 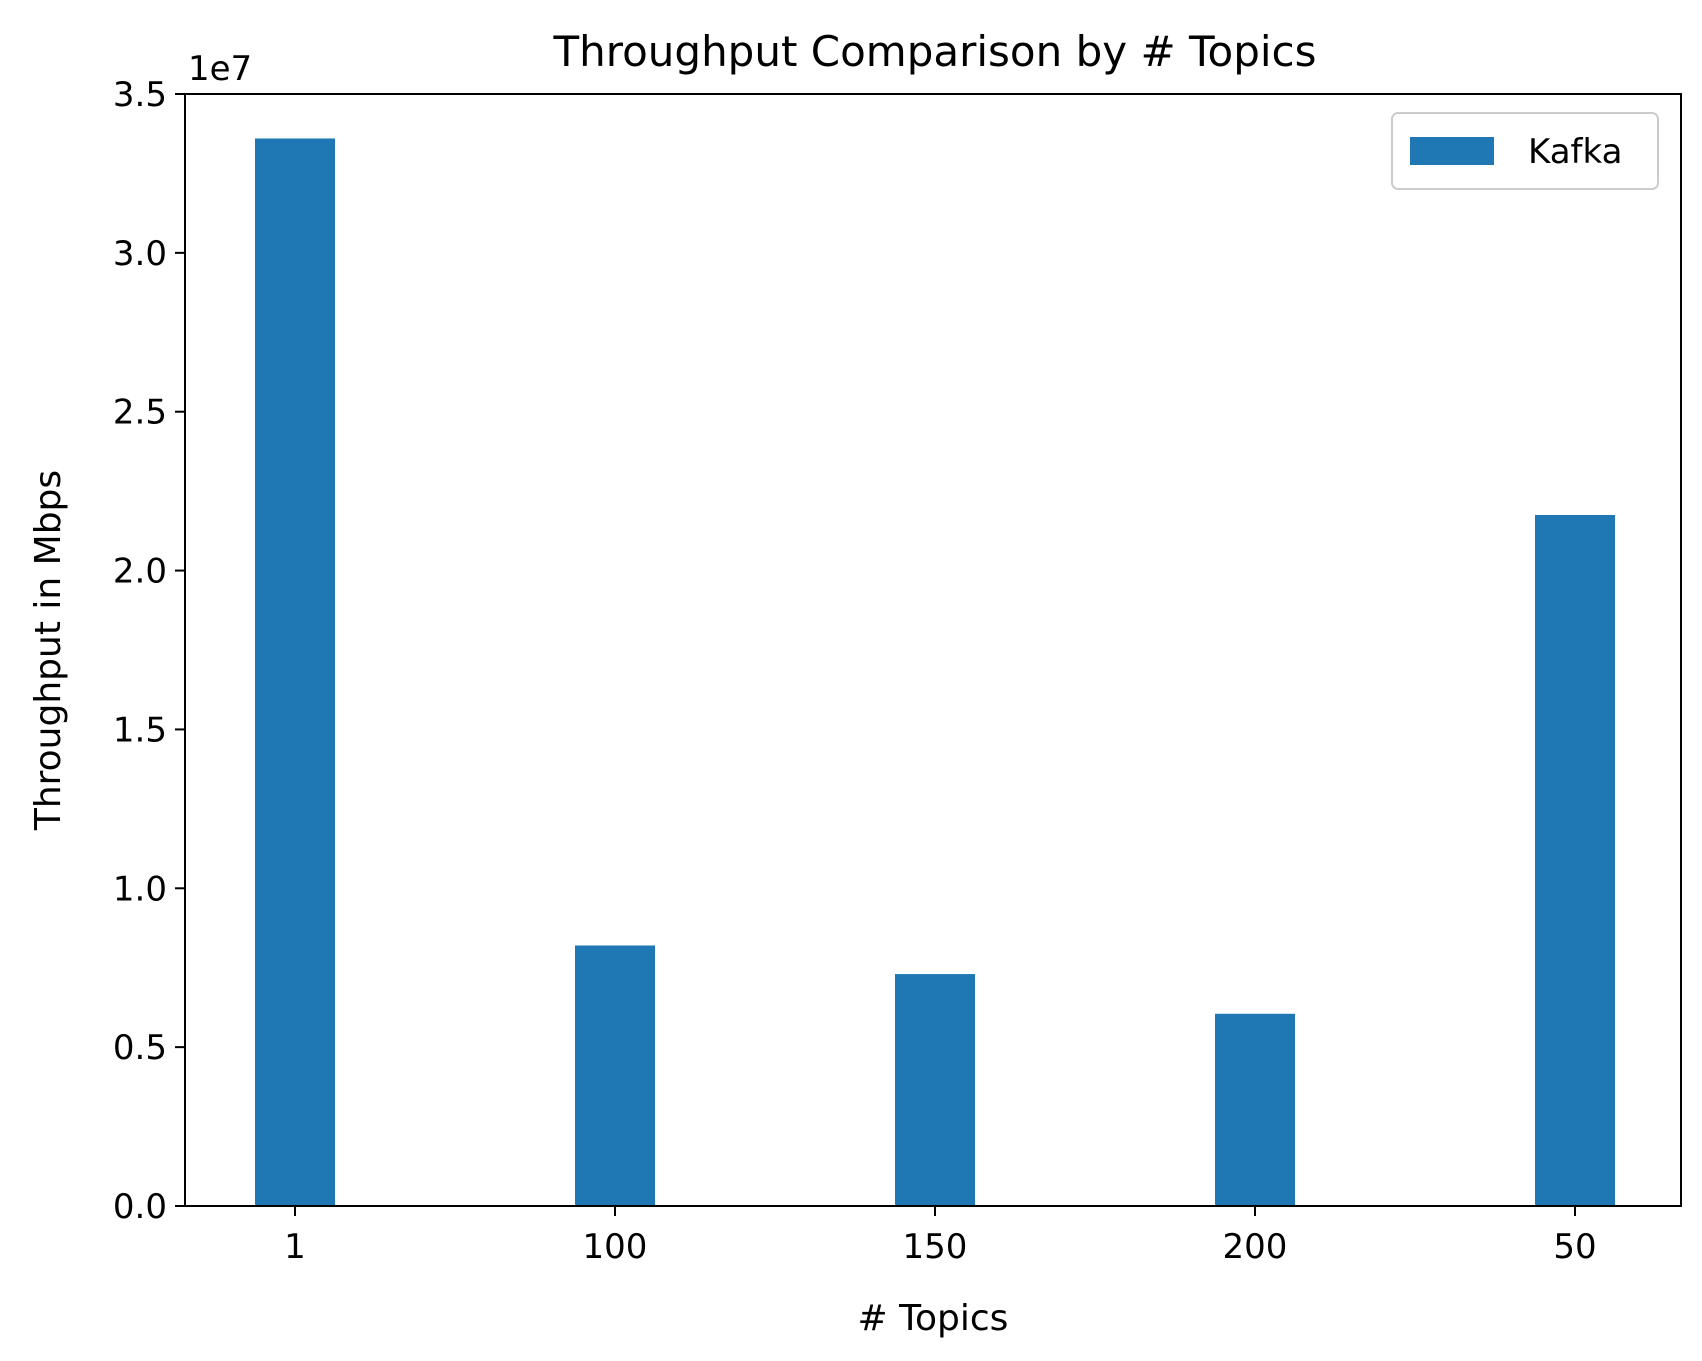 What do you see at coordinates (295, 1247) in the screenshot?
I see `x-tick-label-1: 1` at bounding box center [295, 1247].